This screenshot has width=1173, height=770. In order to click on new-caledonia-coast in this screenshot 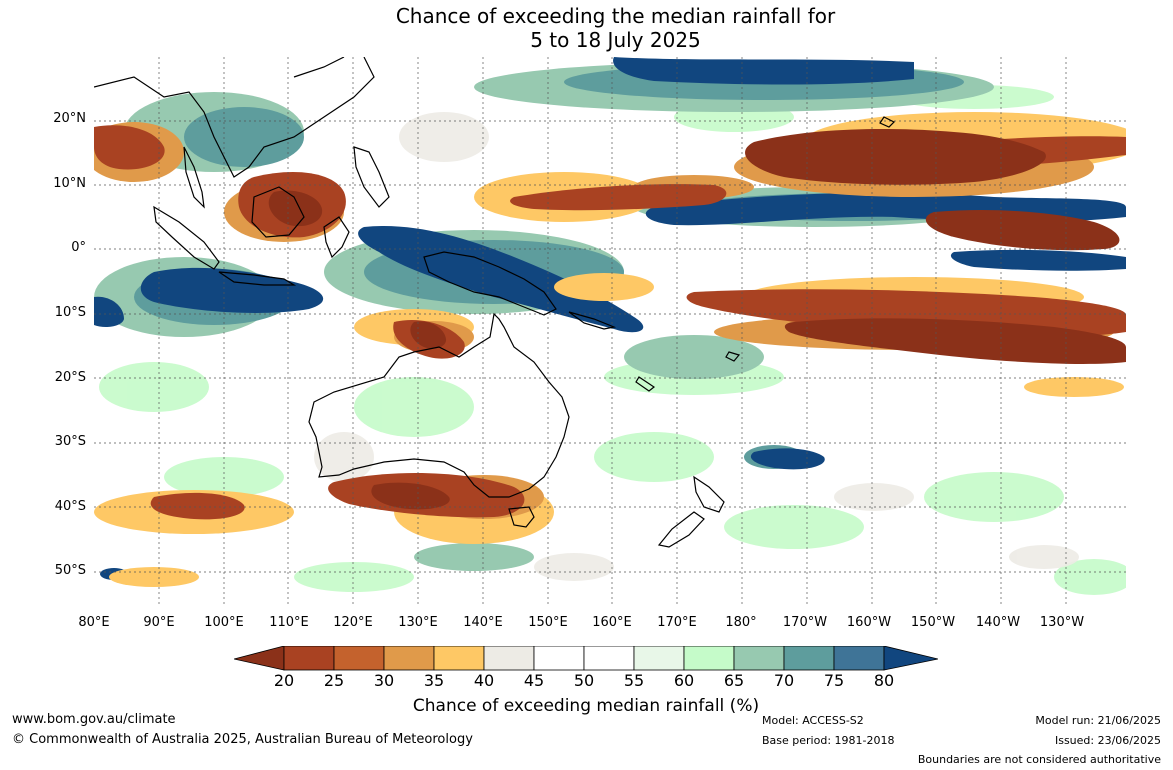, I will do `click(645, 384)`.